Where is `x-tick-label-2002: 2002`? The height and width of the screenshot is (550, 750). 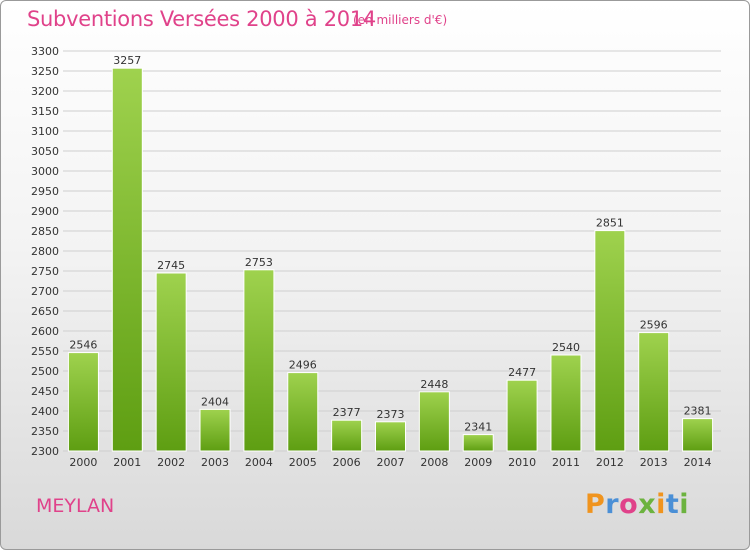
x-tick-label-2002: 2002 is located at coordinates (171, 462).